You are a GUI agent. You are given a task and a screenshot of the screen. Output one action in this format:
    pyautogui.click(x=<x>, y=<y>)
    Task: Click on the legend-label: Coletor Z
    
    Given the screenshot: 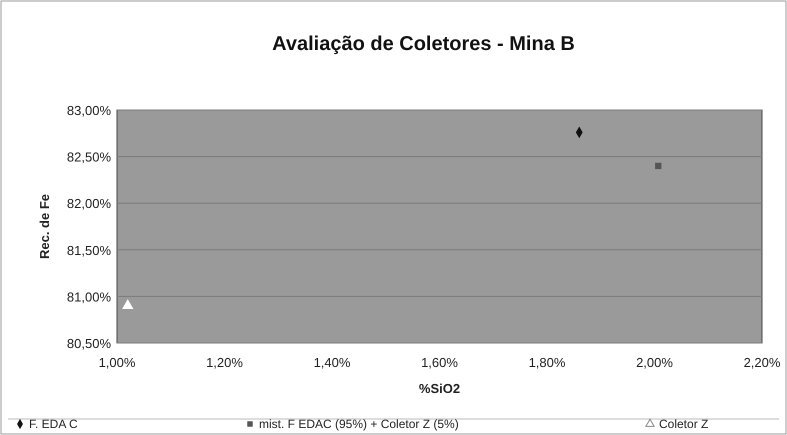 What is the action you would take?
    pyautogui.click(x=683, y=424)
    